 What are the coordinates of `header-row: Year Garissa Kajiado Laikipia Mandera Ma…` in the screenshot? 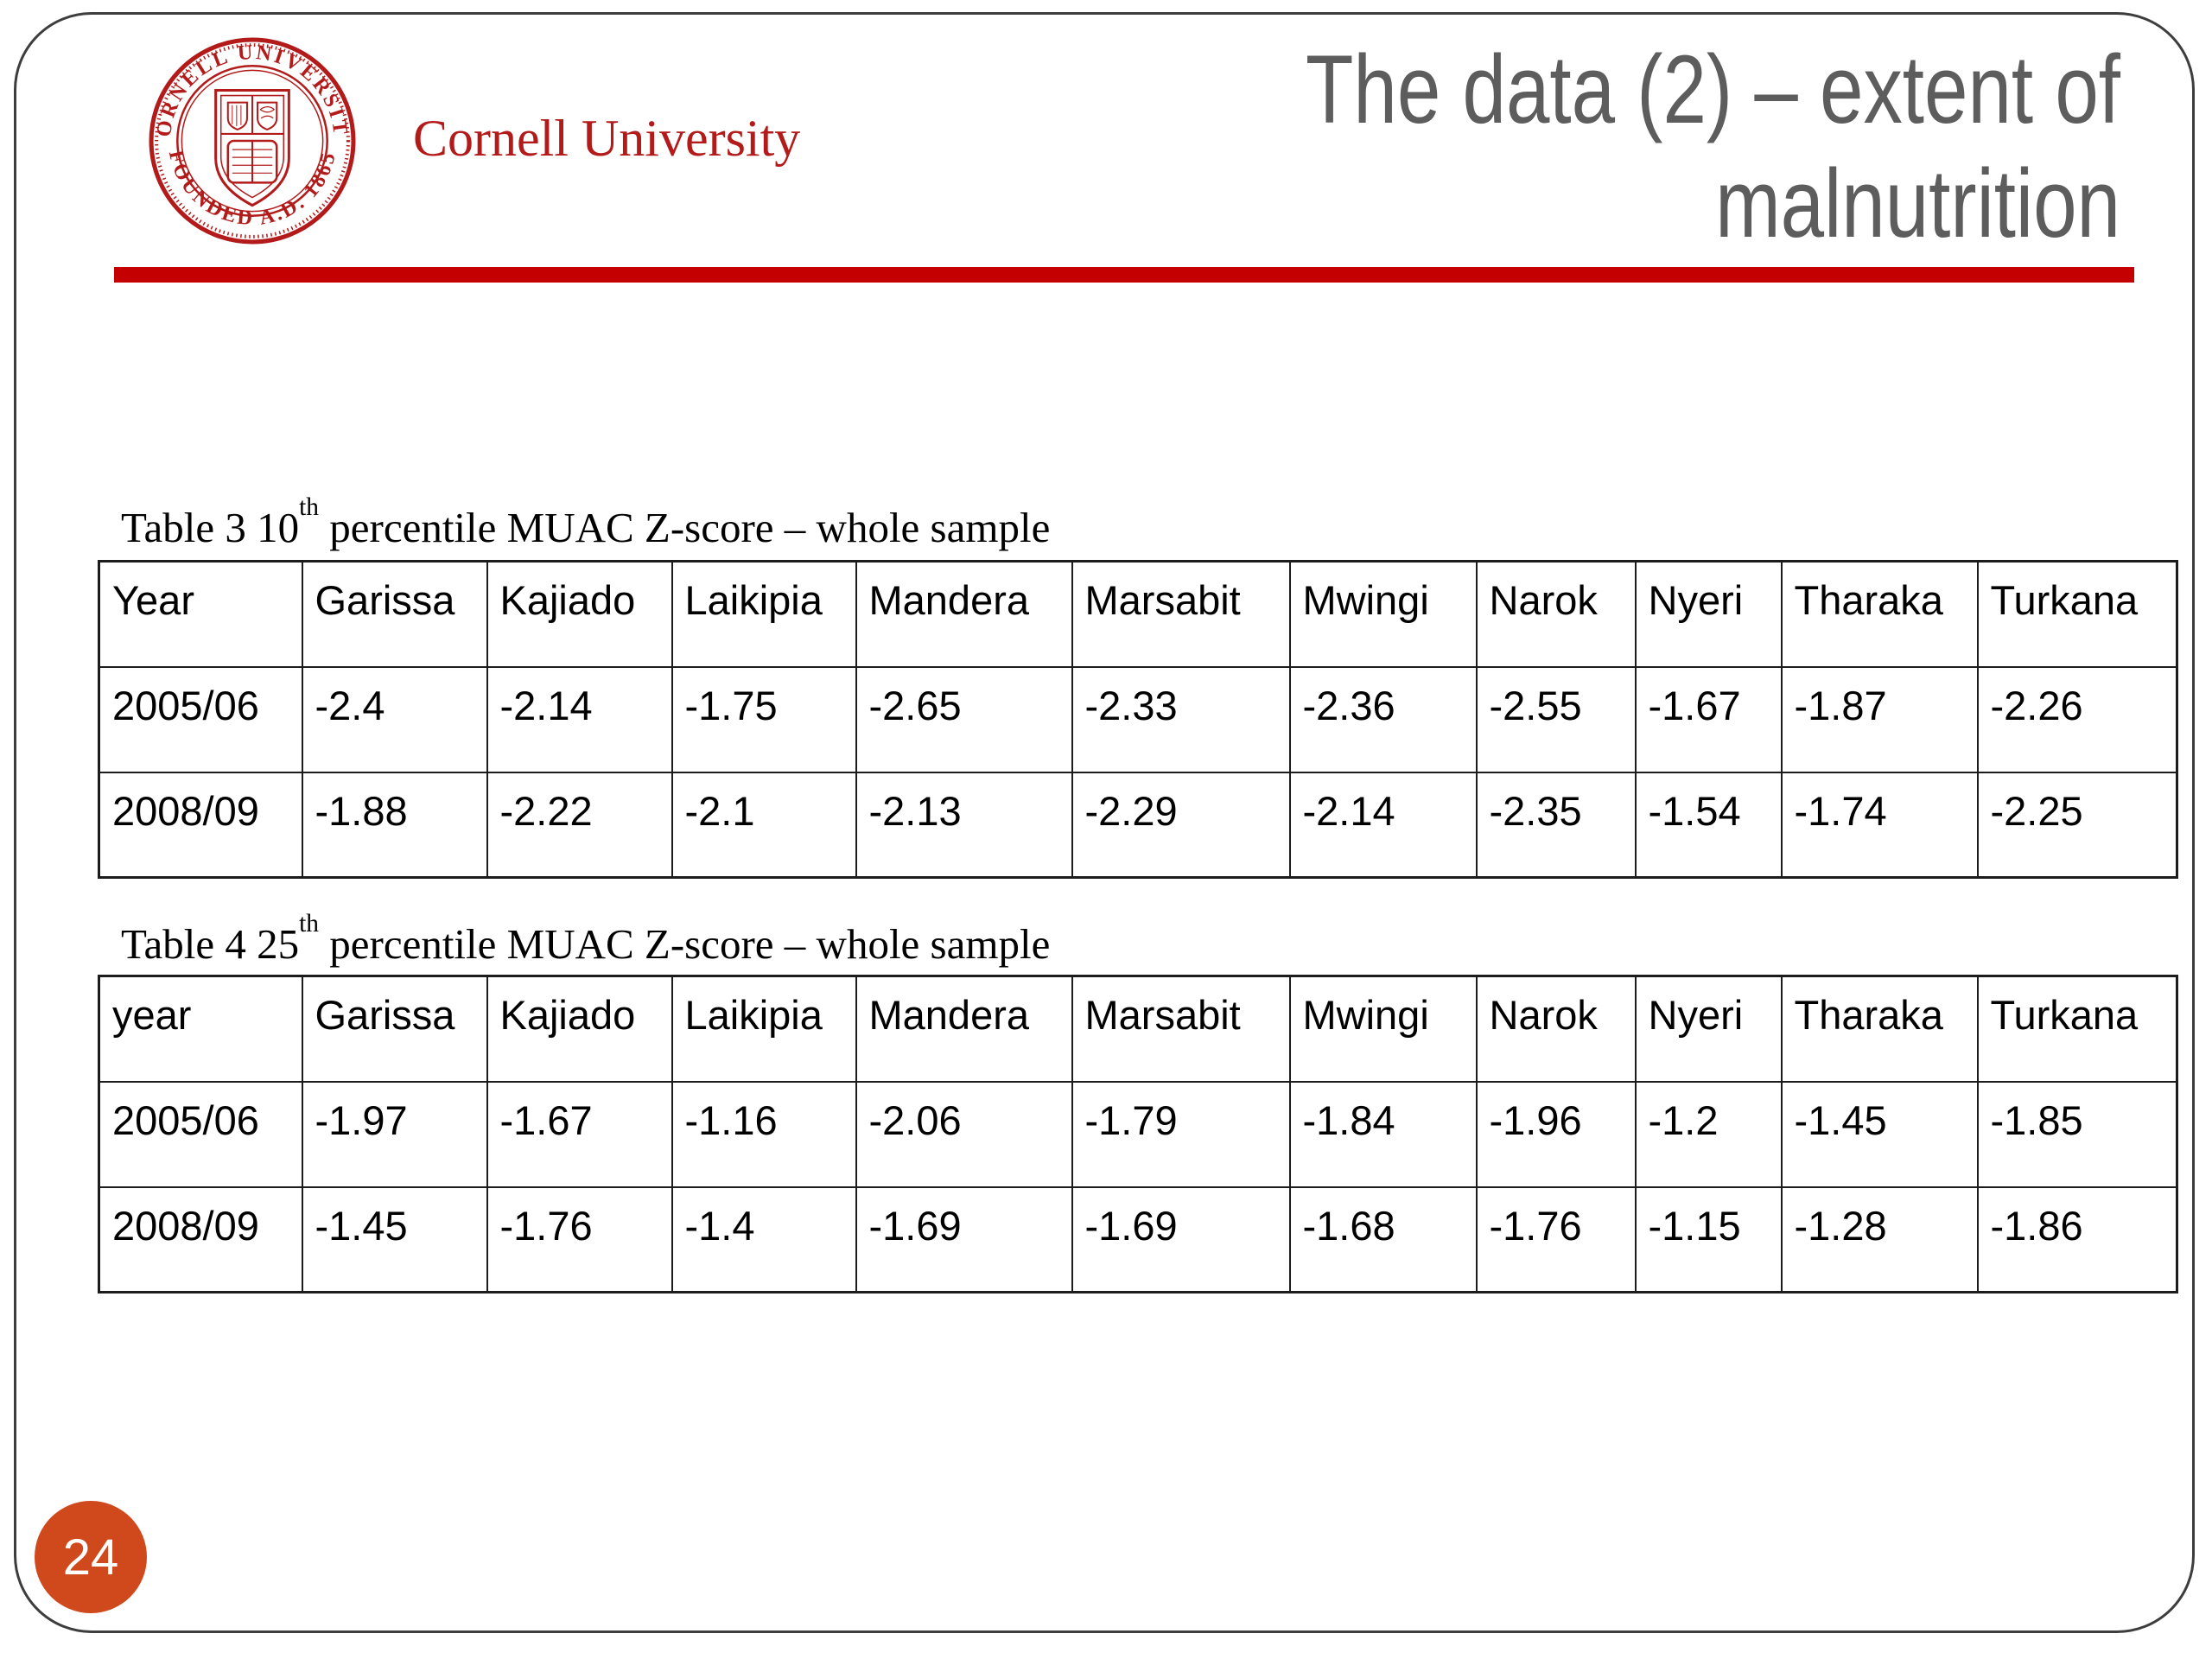 It's located at (1138, 614).